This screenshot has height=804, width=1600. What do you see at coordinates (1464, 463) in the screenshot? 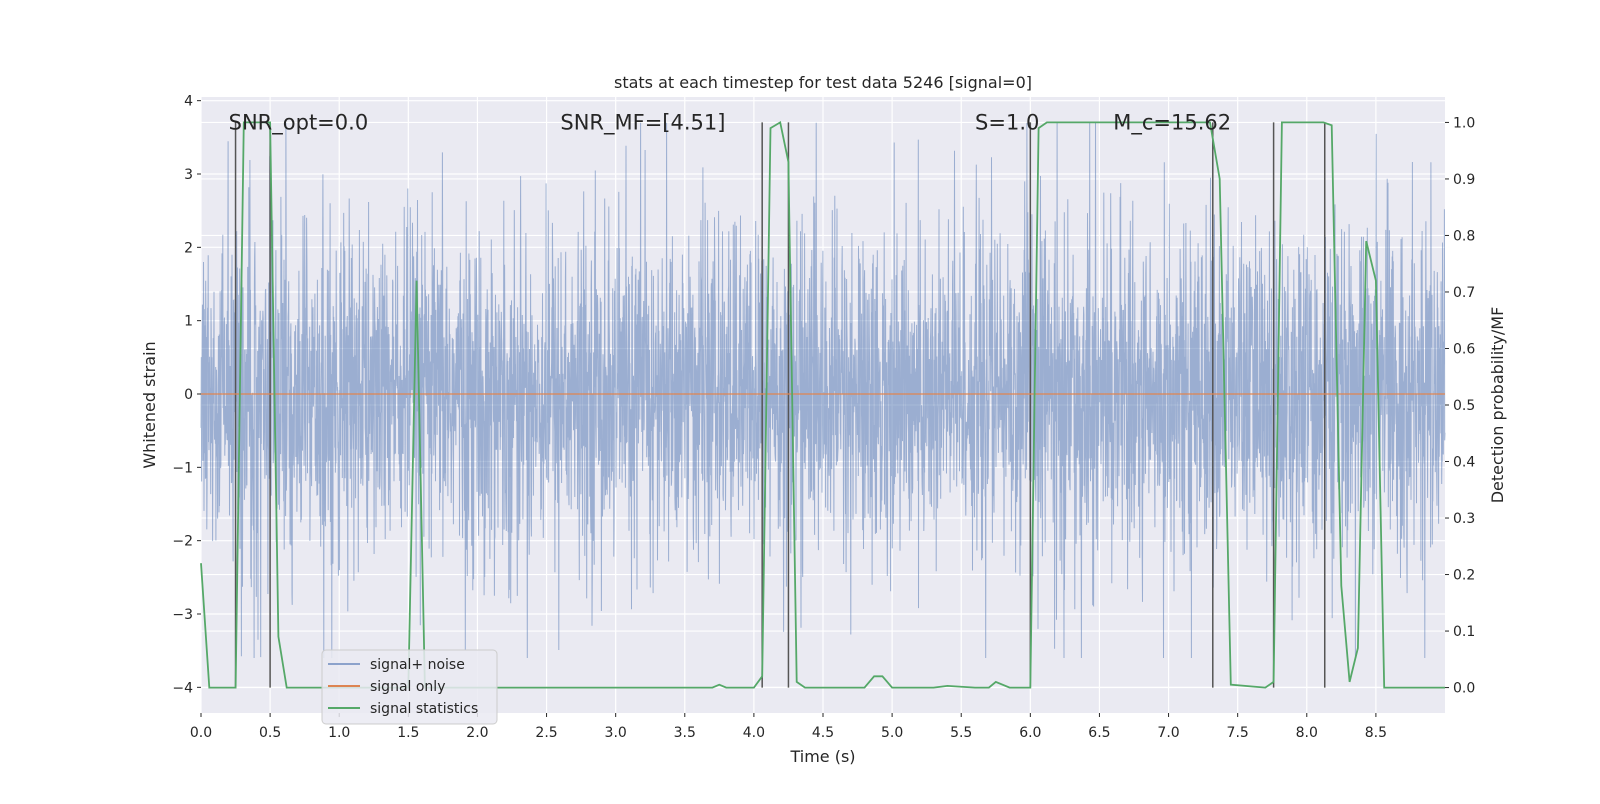
I see `y-right-tick-label: 0.4` at bounding box center [1464, 463].